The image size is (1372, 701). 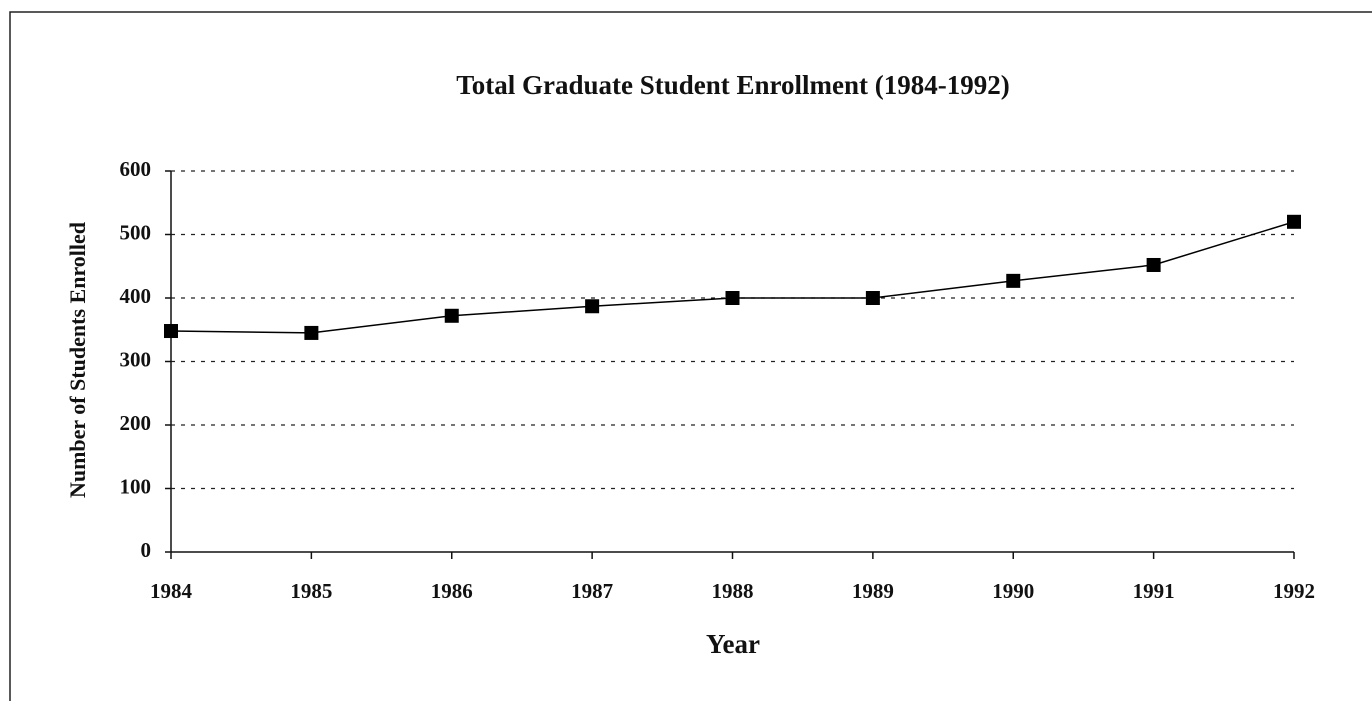 What do you see at coordinates (311, 591) in the screenshot?
I see `x-tick-label: 1985` at bounding box center [311, 591].